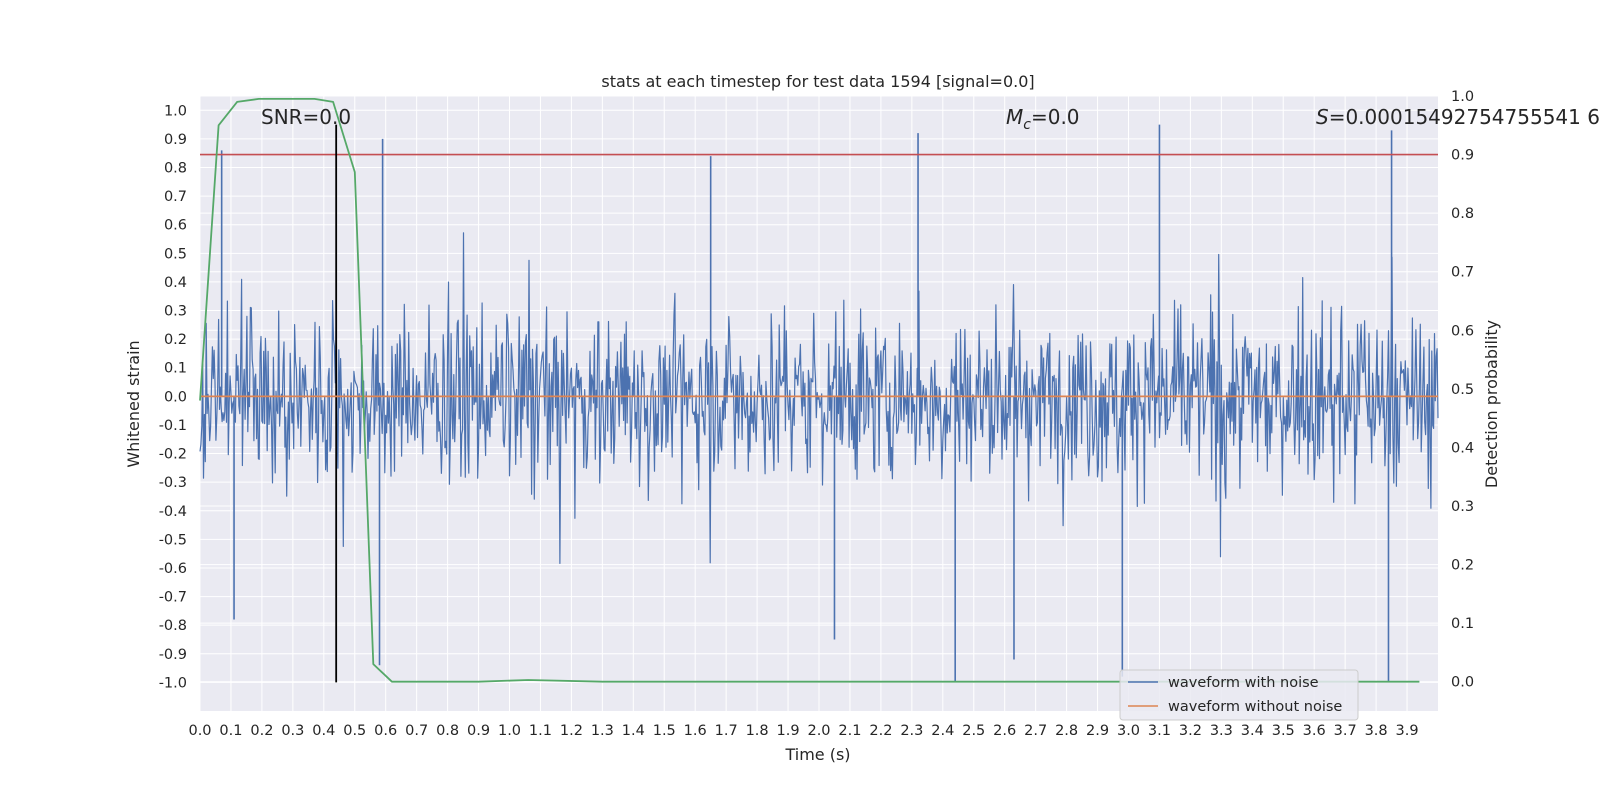 This screenshot has height=800, width=1600. I want to click on snr-annotation: SNR=0.0, so click(306, 117).